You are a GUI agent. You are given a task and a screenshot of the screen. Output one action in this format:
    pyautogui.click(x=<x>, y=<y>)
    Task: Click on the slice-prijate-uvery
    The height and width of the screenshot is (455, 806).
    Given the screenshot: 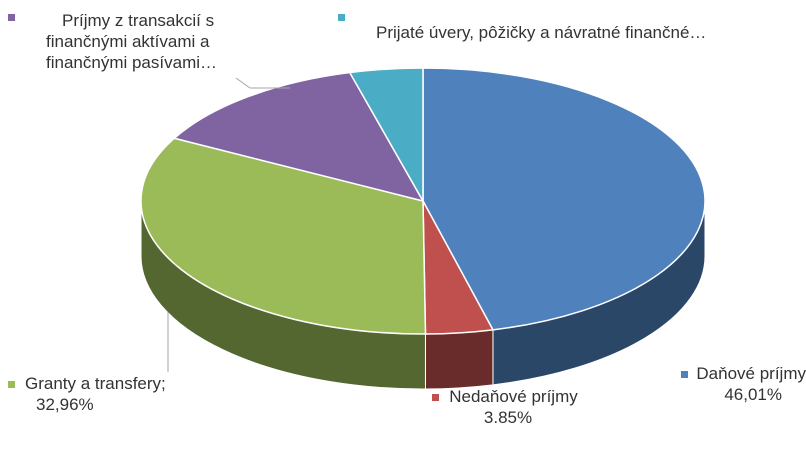 What is the action you would take?
    pyautogui.click(x=386, y=135)
    